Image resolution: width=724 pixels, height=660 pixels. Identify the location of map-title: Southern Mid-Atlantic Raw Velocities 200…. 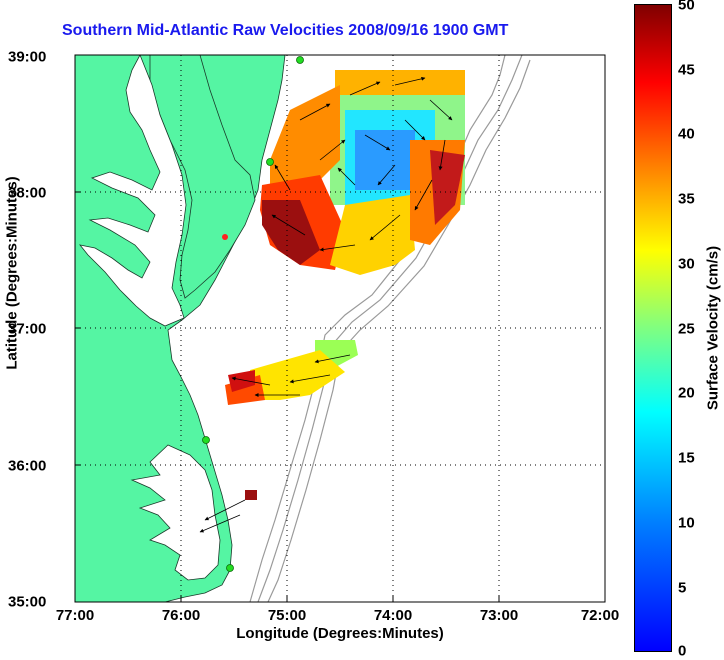
(285, 30).